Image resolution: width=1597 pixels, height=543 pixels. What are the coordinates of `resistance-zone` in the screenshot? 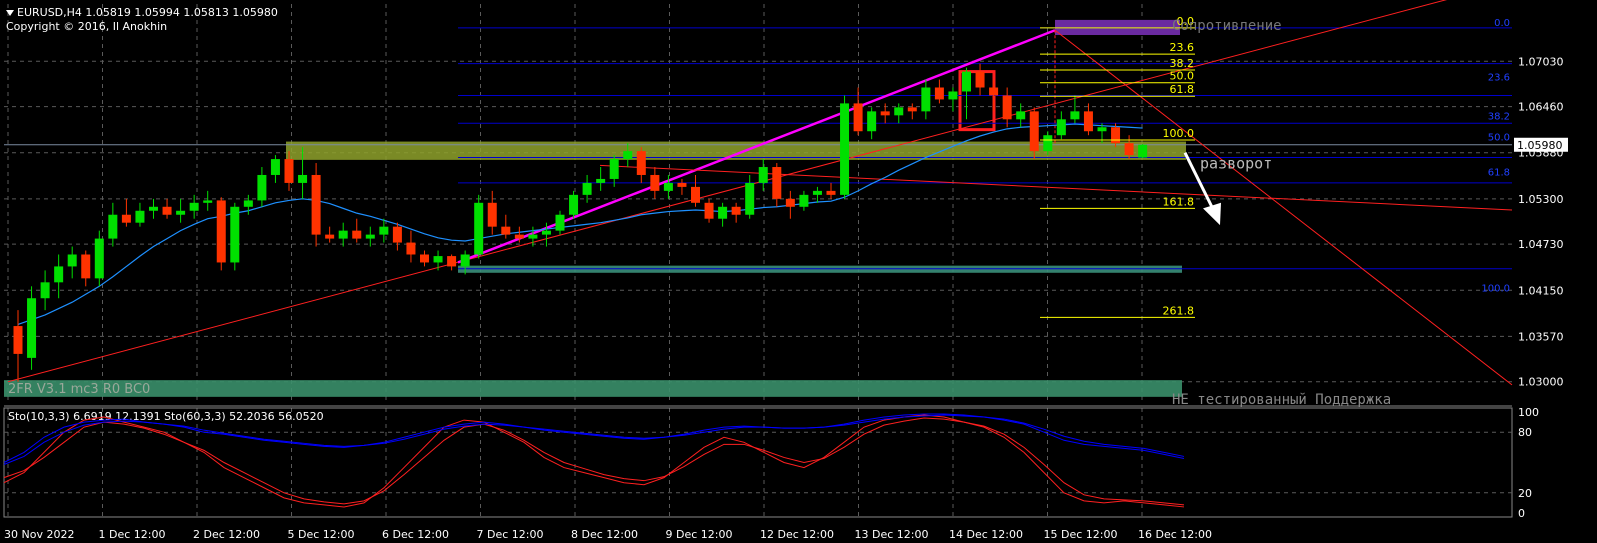 It's located at (736, 150).